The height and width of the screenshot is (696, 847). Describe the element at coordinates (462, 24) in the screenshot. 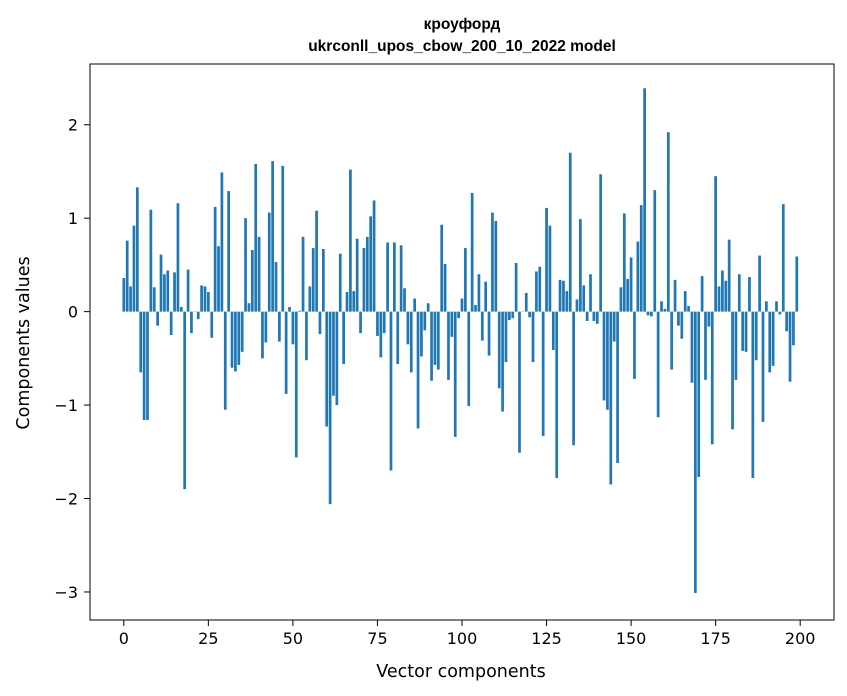

I see `chart-title-line1: кроуфорд` at that location.